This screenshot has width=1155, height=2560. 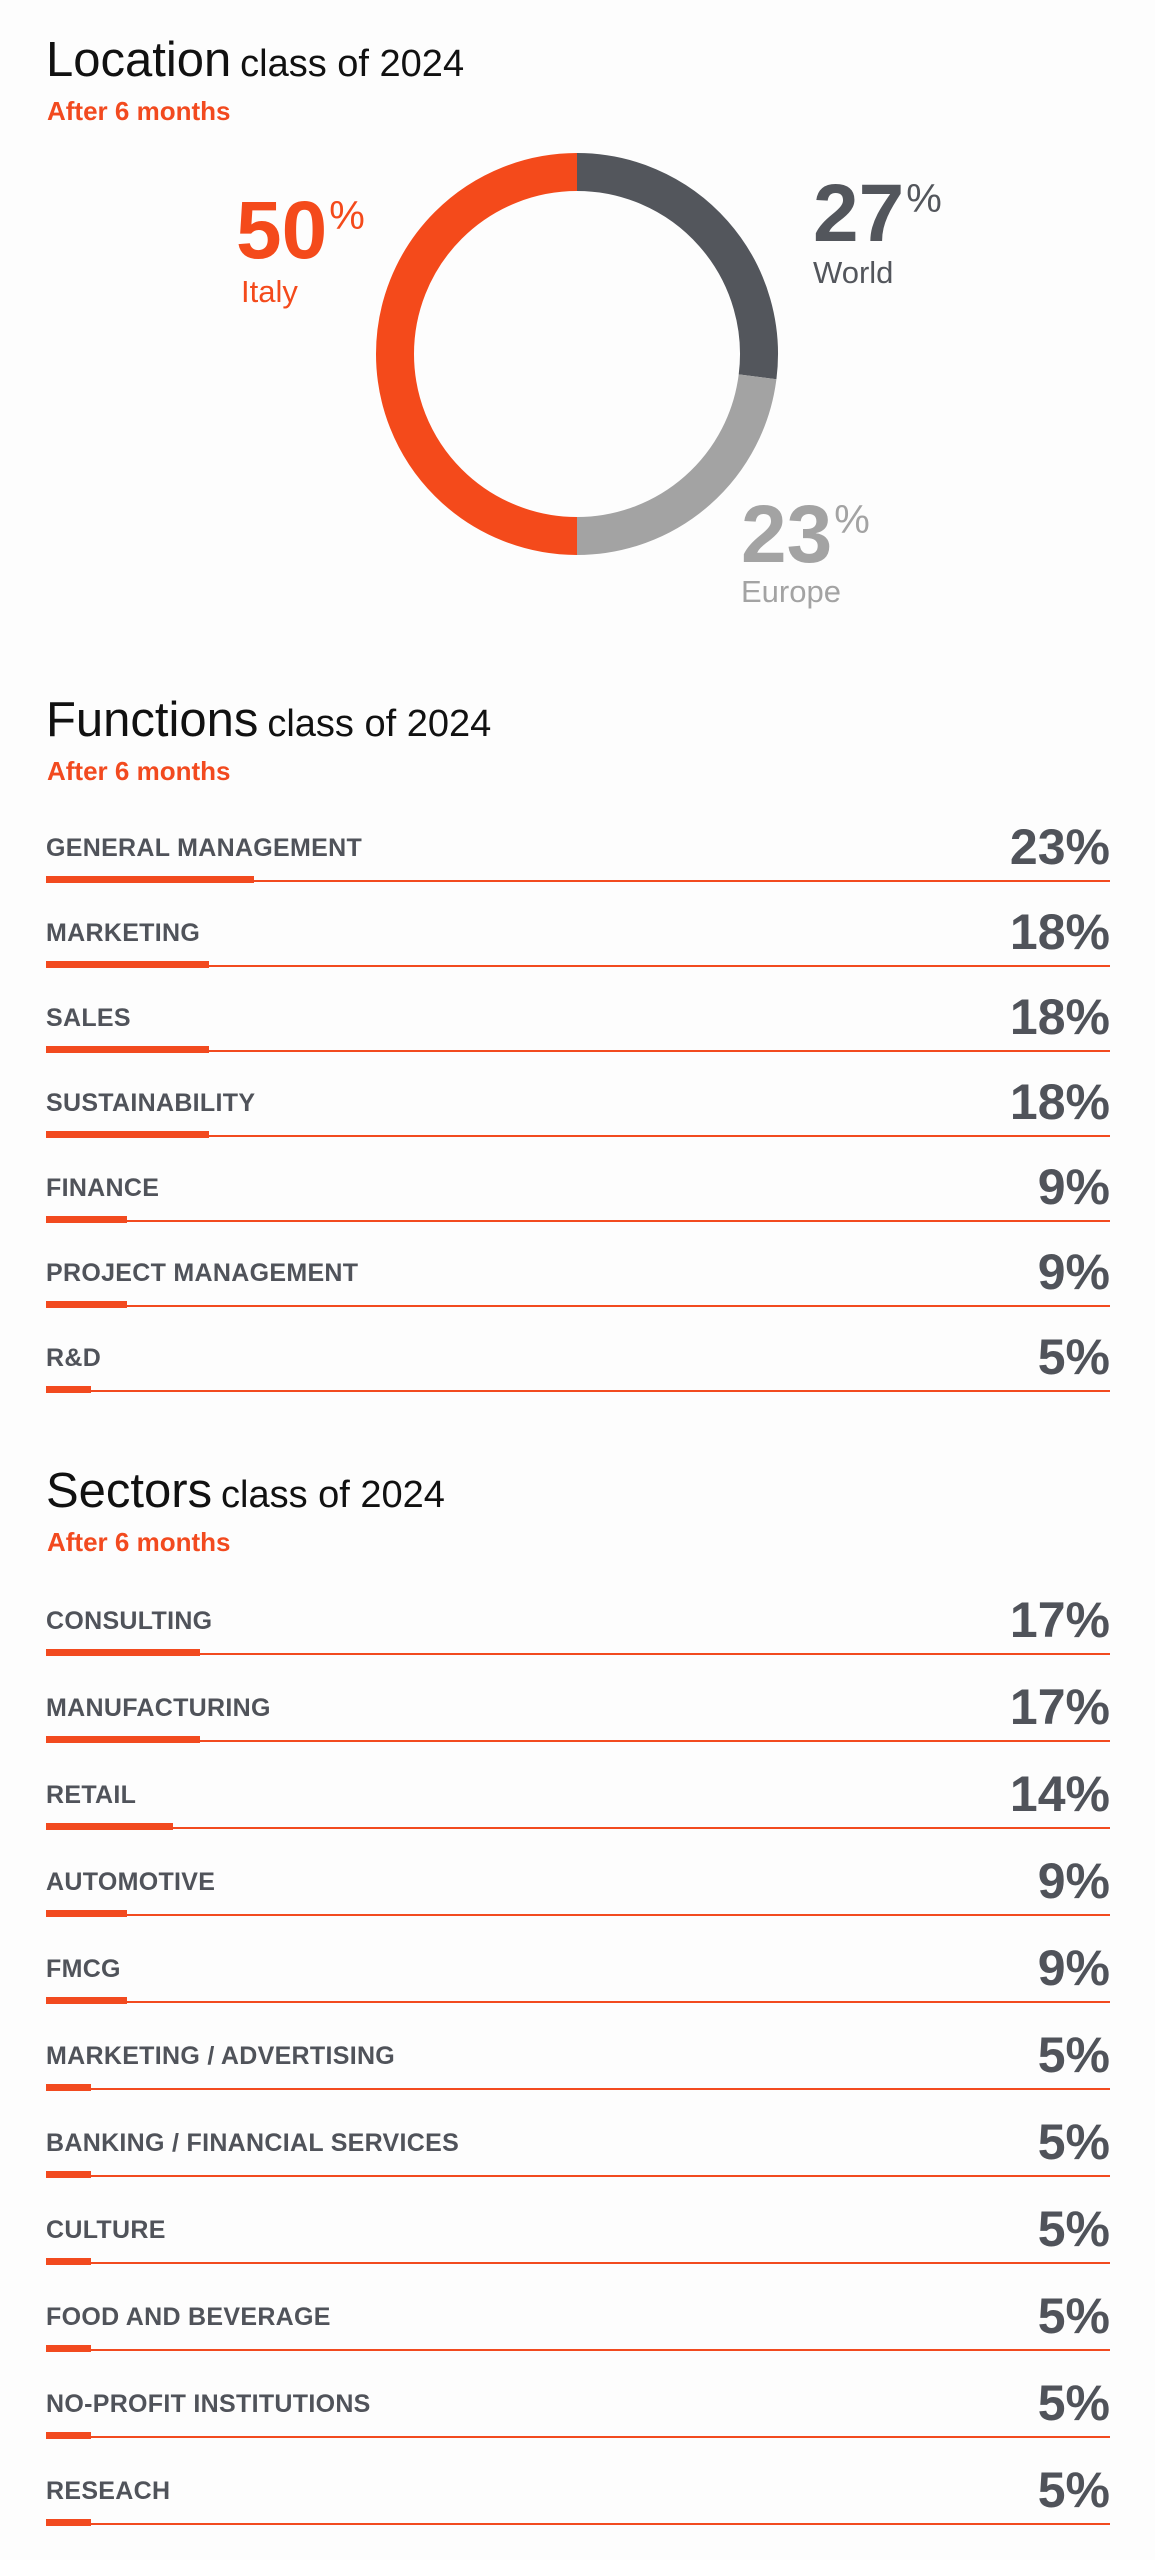 What do you see at coordinates (269, 291) in the screenshot?
I see `italy-label: Italy` at bounding box center [269, 291].